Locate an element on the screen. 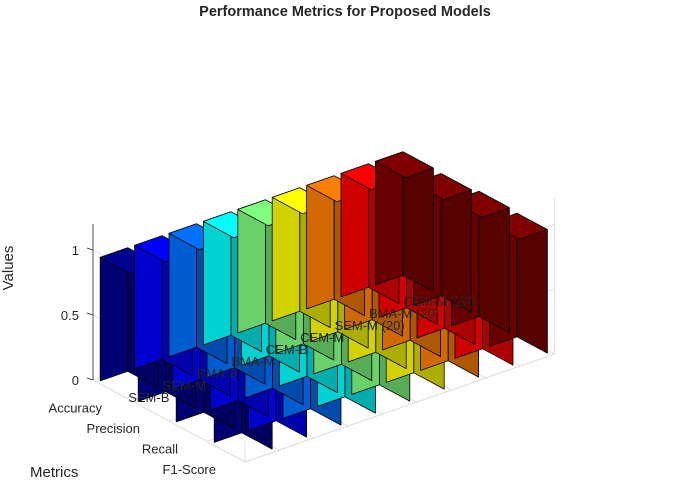  model-tick-label: CEM-B is located at coordinates (287, 349).